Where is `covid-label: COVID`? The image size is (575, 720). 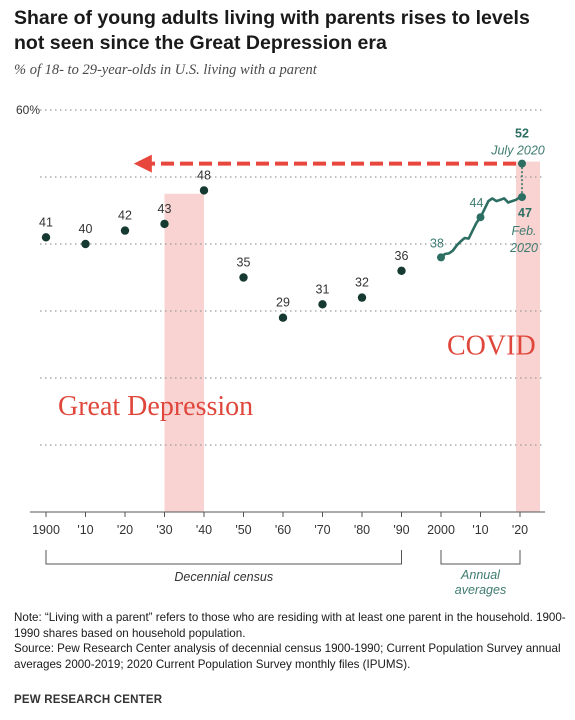
covid-label: COVID is located at coordinates (491, 346).